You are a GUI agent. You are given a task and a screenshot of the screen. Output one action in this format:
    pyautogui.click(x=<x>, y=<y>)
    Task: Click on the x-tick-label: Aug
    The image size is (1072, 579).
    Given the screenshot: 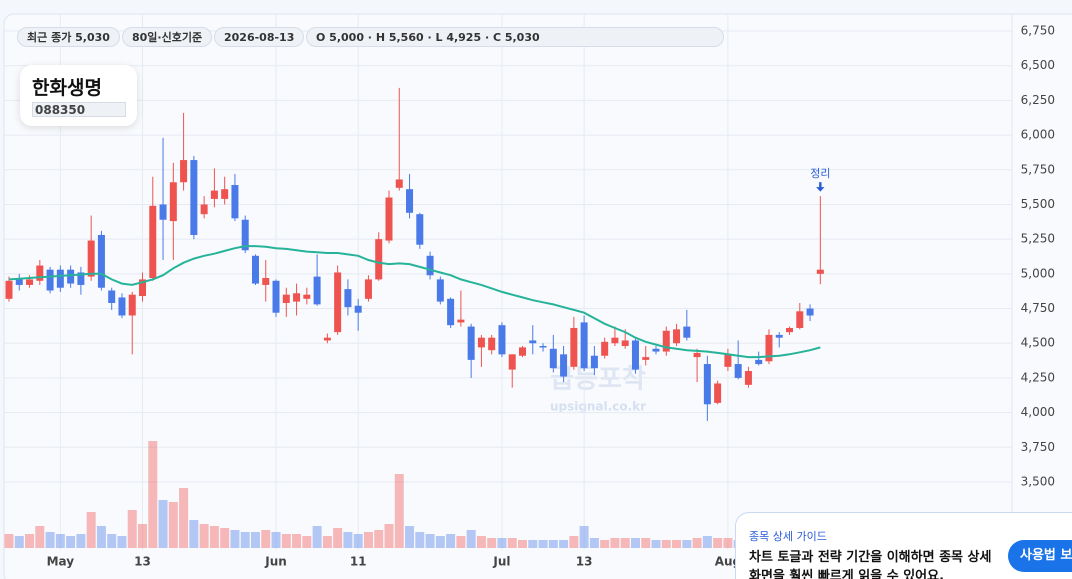 What is the action you would take?
    pyautogui.click(x=728, y=562)
    